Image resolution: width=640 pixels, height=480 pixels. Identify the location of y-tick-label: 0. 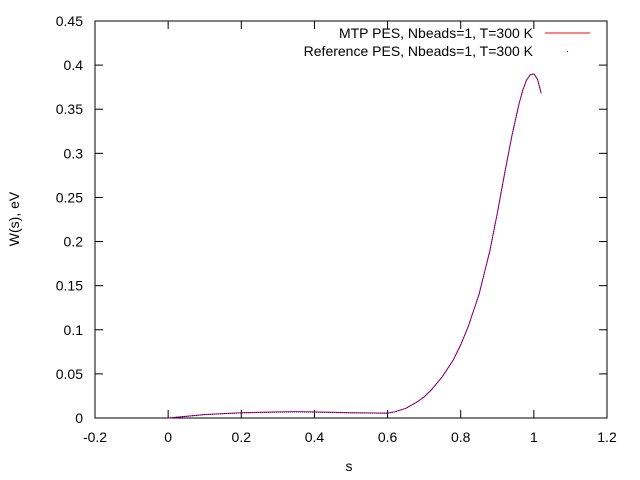
(79, 418).